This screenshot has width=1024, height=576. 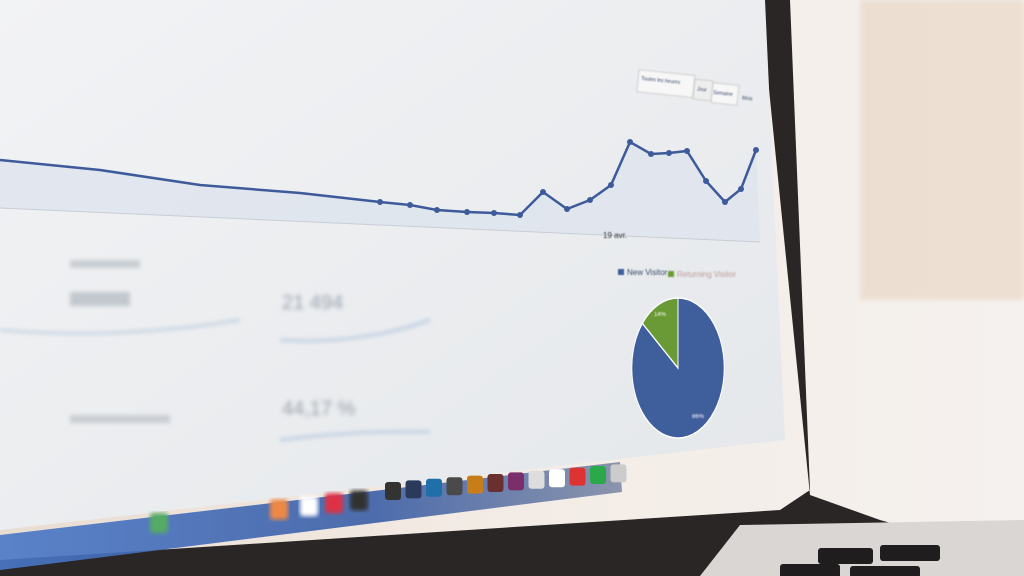 I want to click on line-chart-series, so click(x=379, y=178).